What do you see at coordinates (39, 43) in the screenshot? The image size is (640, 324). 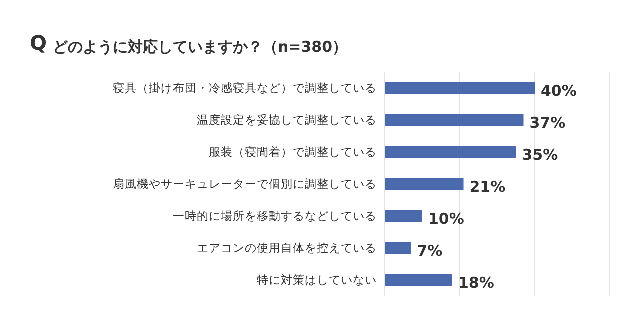 I see `text: Q` at bounding box center [39, 43].